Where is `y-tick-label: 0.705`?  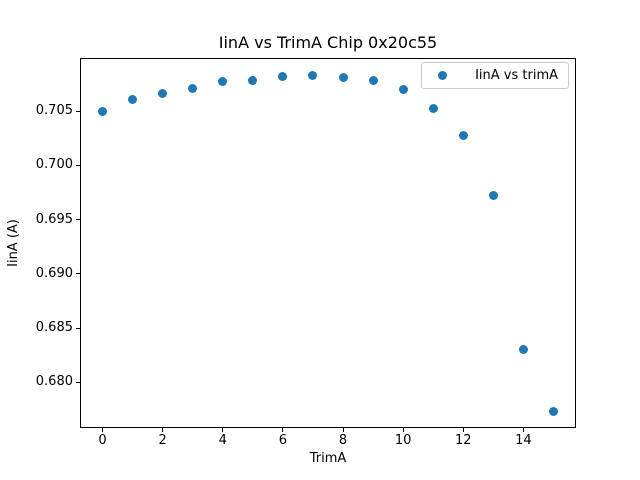
y-tick-label: 0.705 is located at coordinates (54, 111).